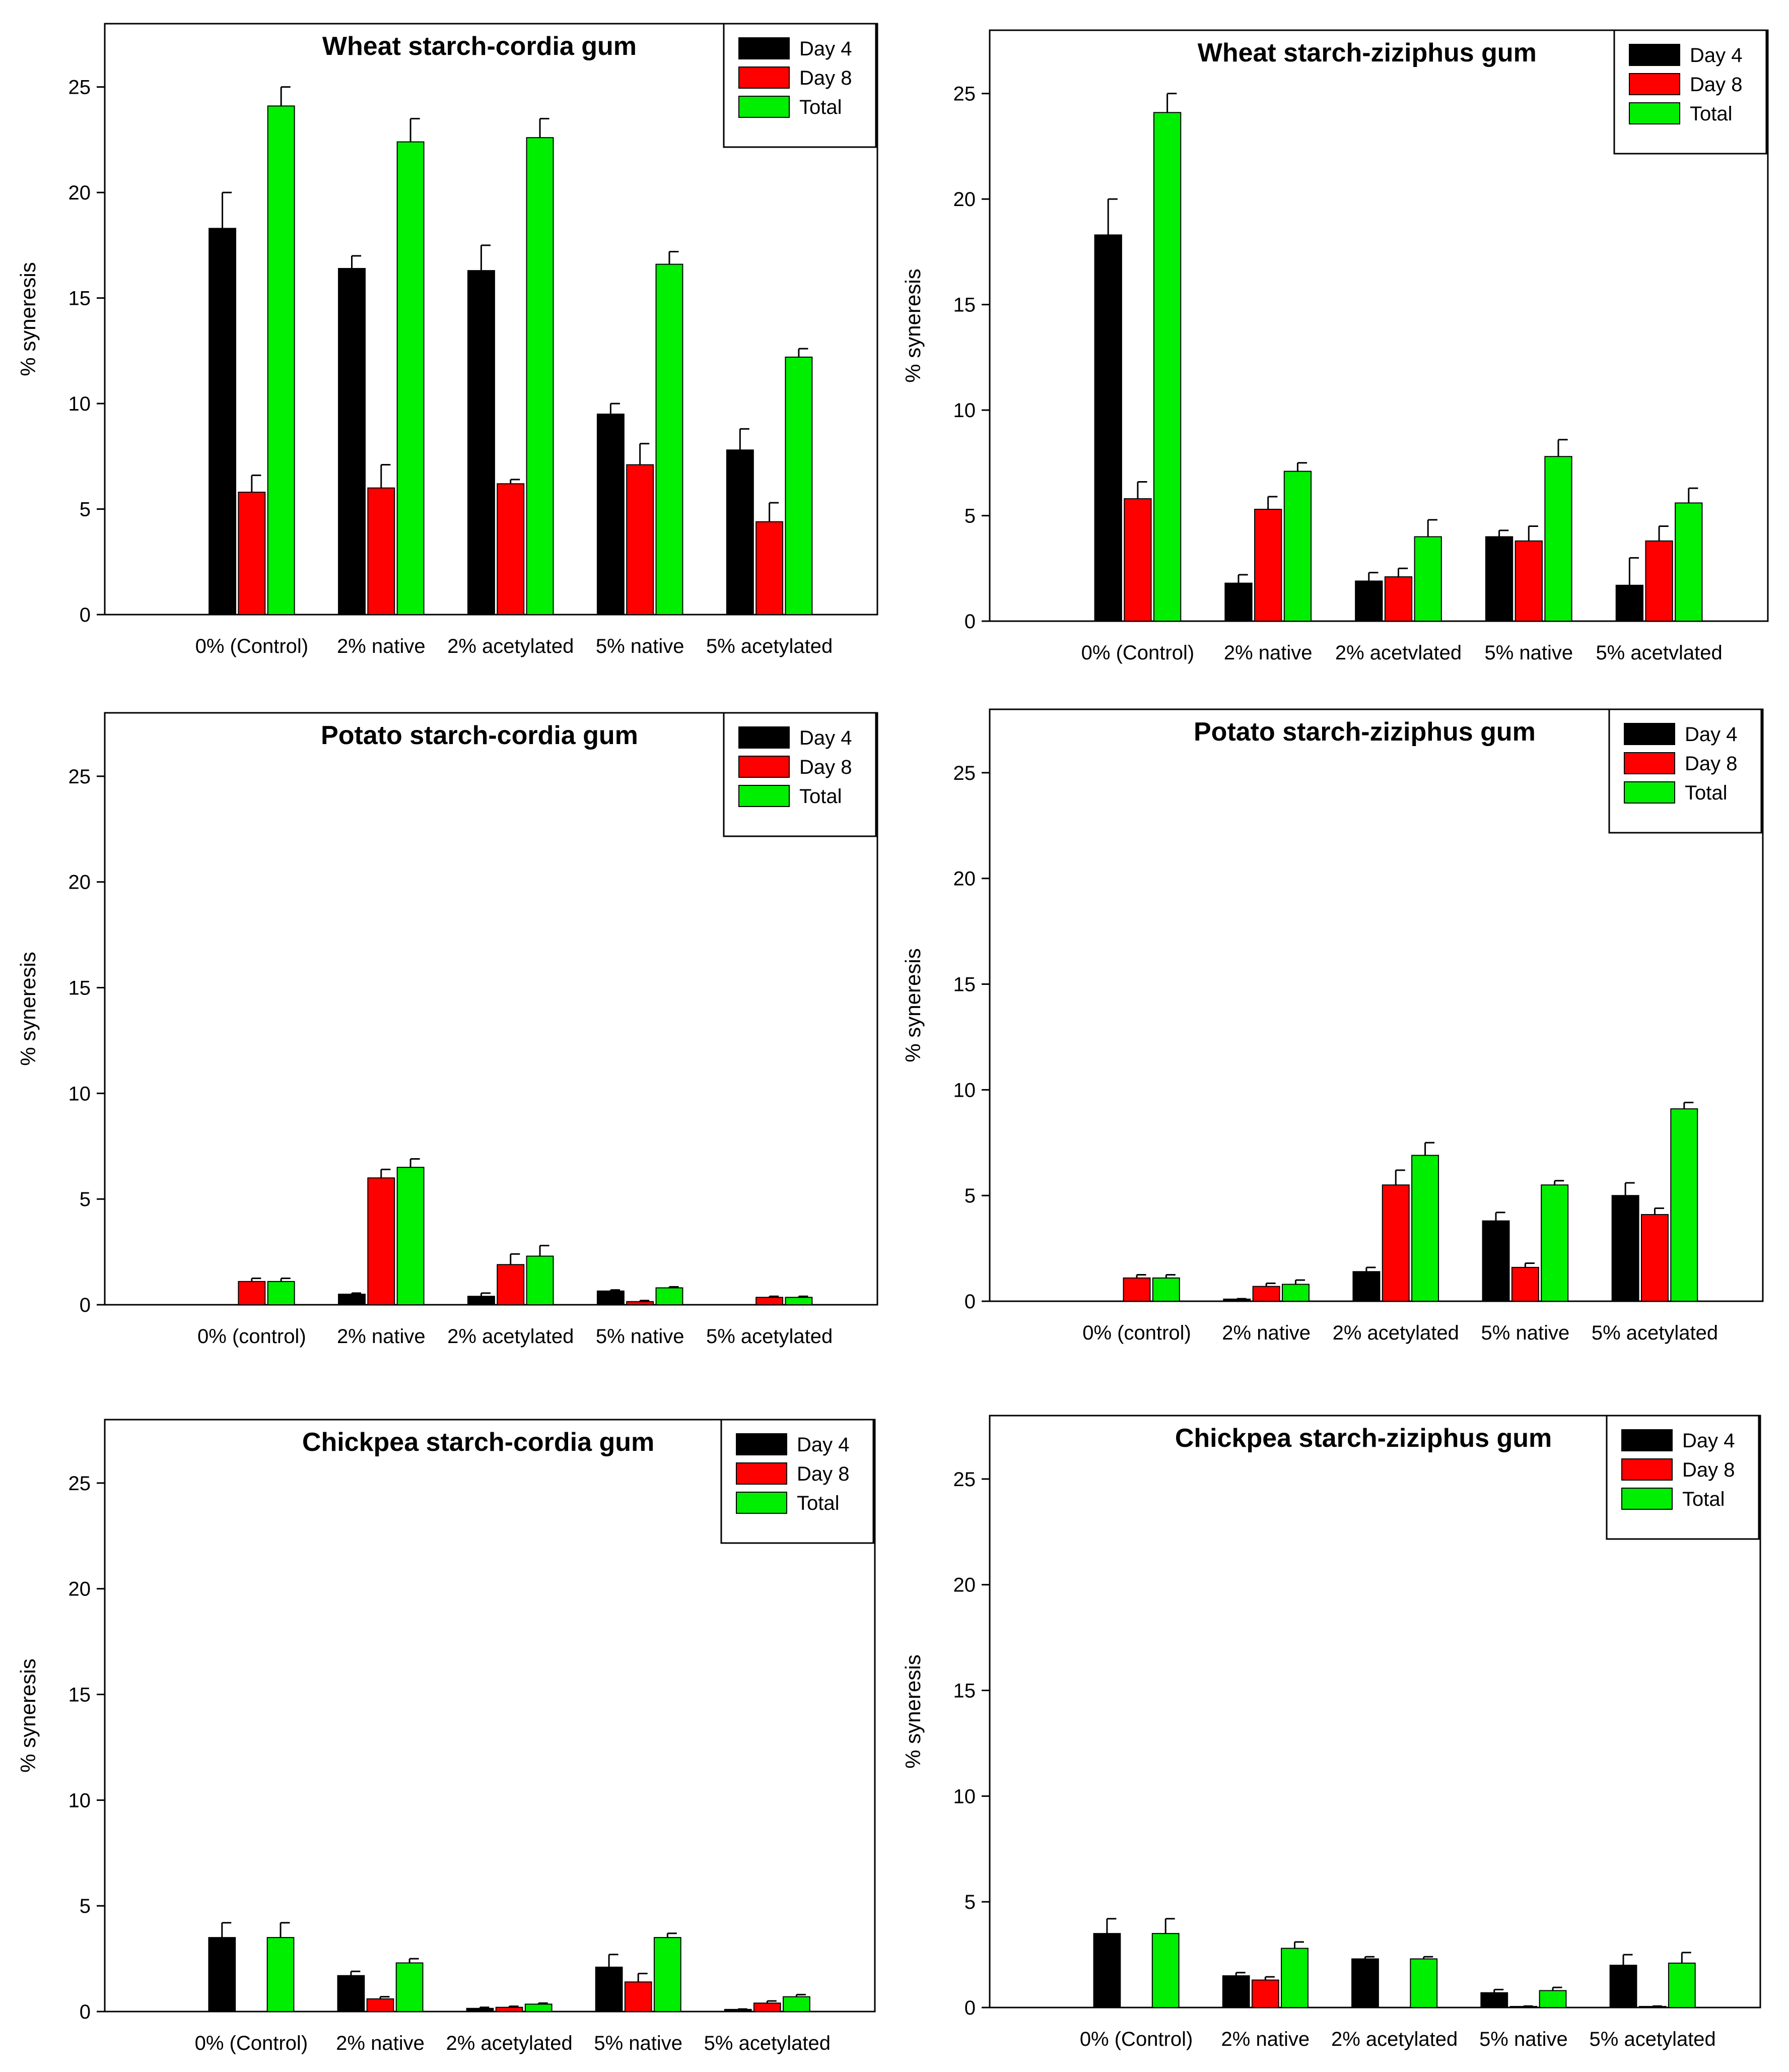  What do you see at coordinates (1365, 732) in the screenshot?
I see `chart-title: Potato starch-ziziphus gum` at bounding box center [1365, 732].